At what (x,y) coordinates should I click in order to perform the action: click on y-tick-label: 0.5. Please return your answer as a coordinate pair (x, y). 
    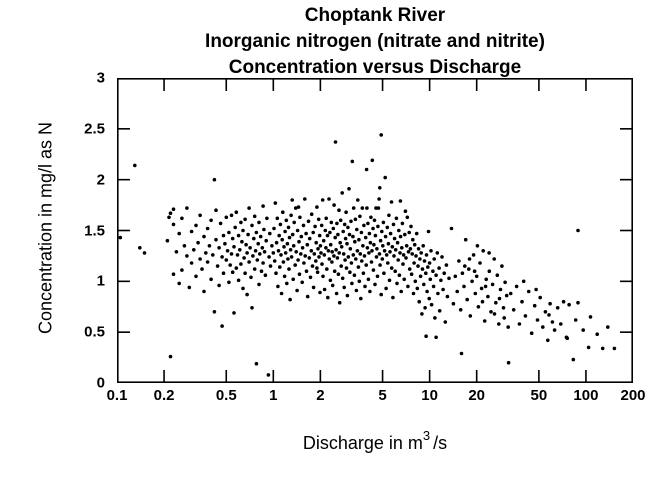
    Looking at the image, I should click on (94, 332).